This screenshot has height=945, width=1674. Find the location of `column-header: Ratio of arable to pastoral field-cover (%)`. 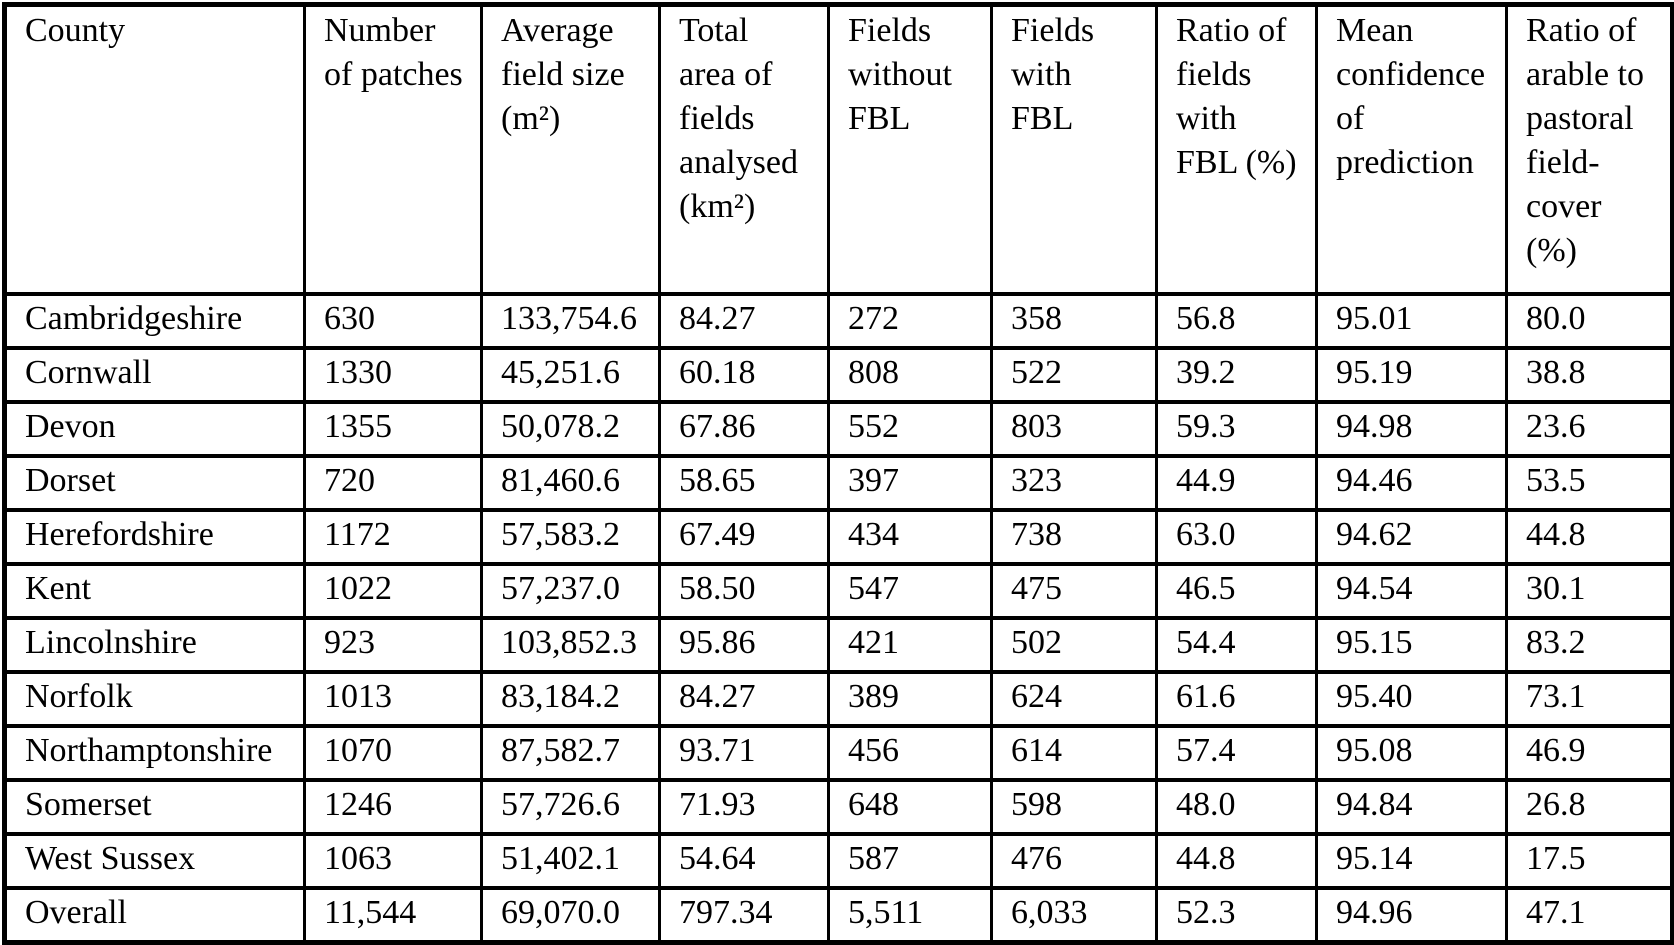

column-header: Ratio of arable to pastoral field-cover (%) is located at coordinates (1589, 149).